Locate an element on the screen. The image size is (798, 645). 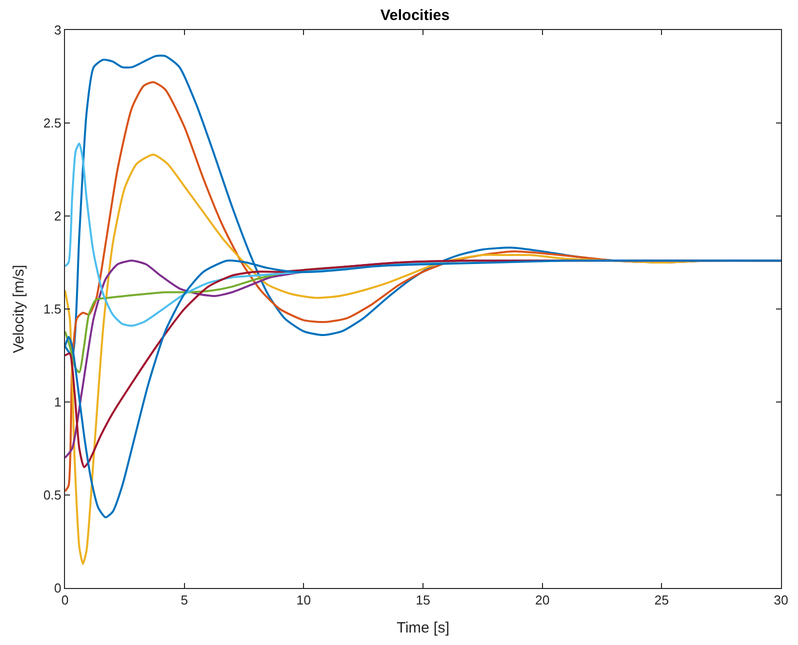
y-tick-label: 2 is located at coordinates (58, 216).